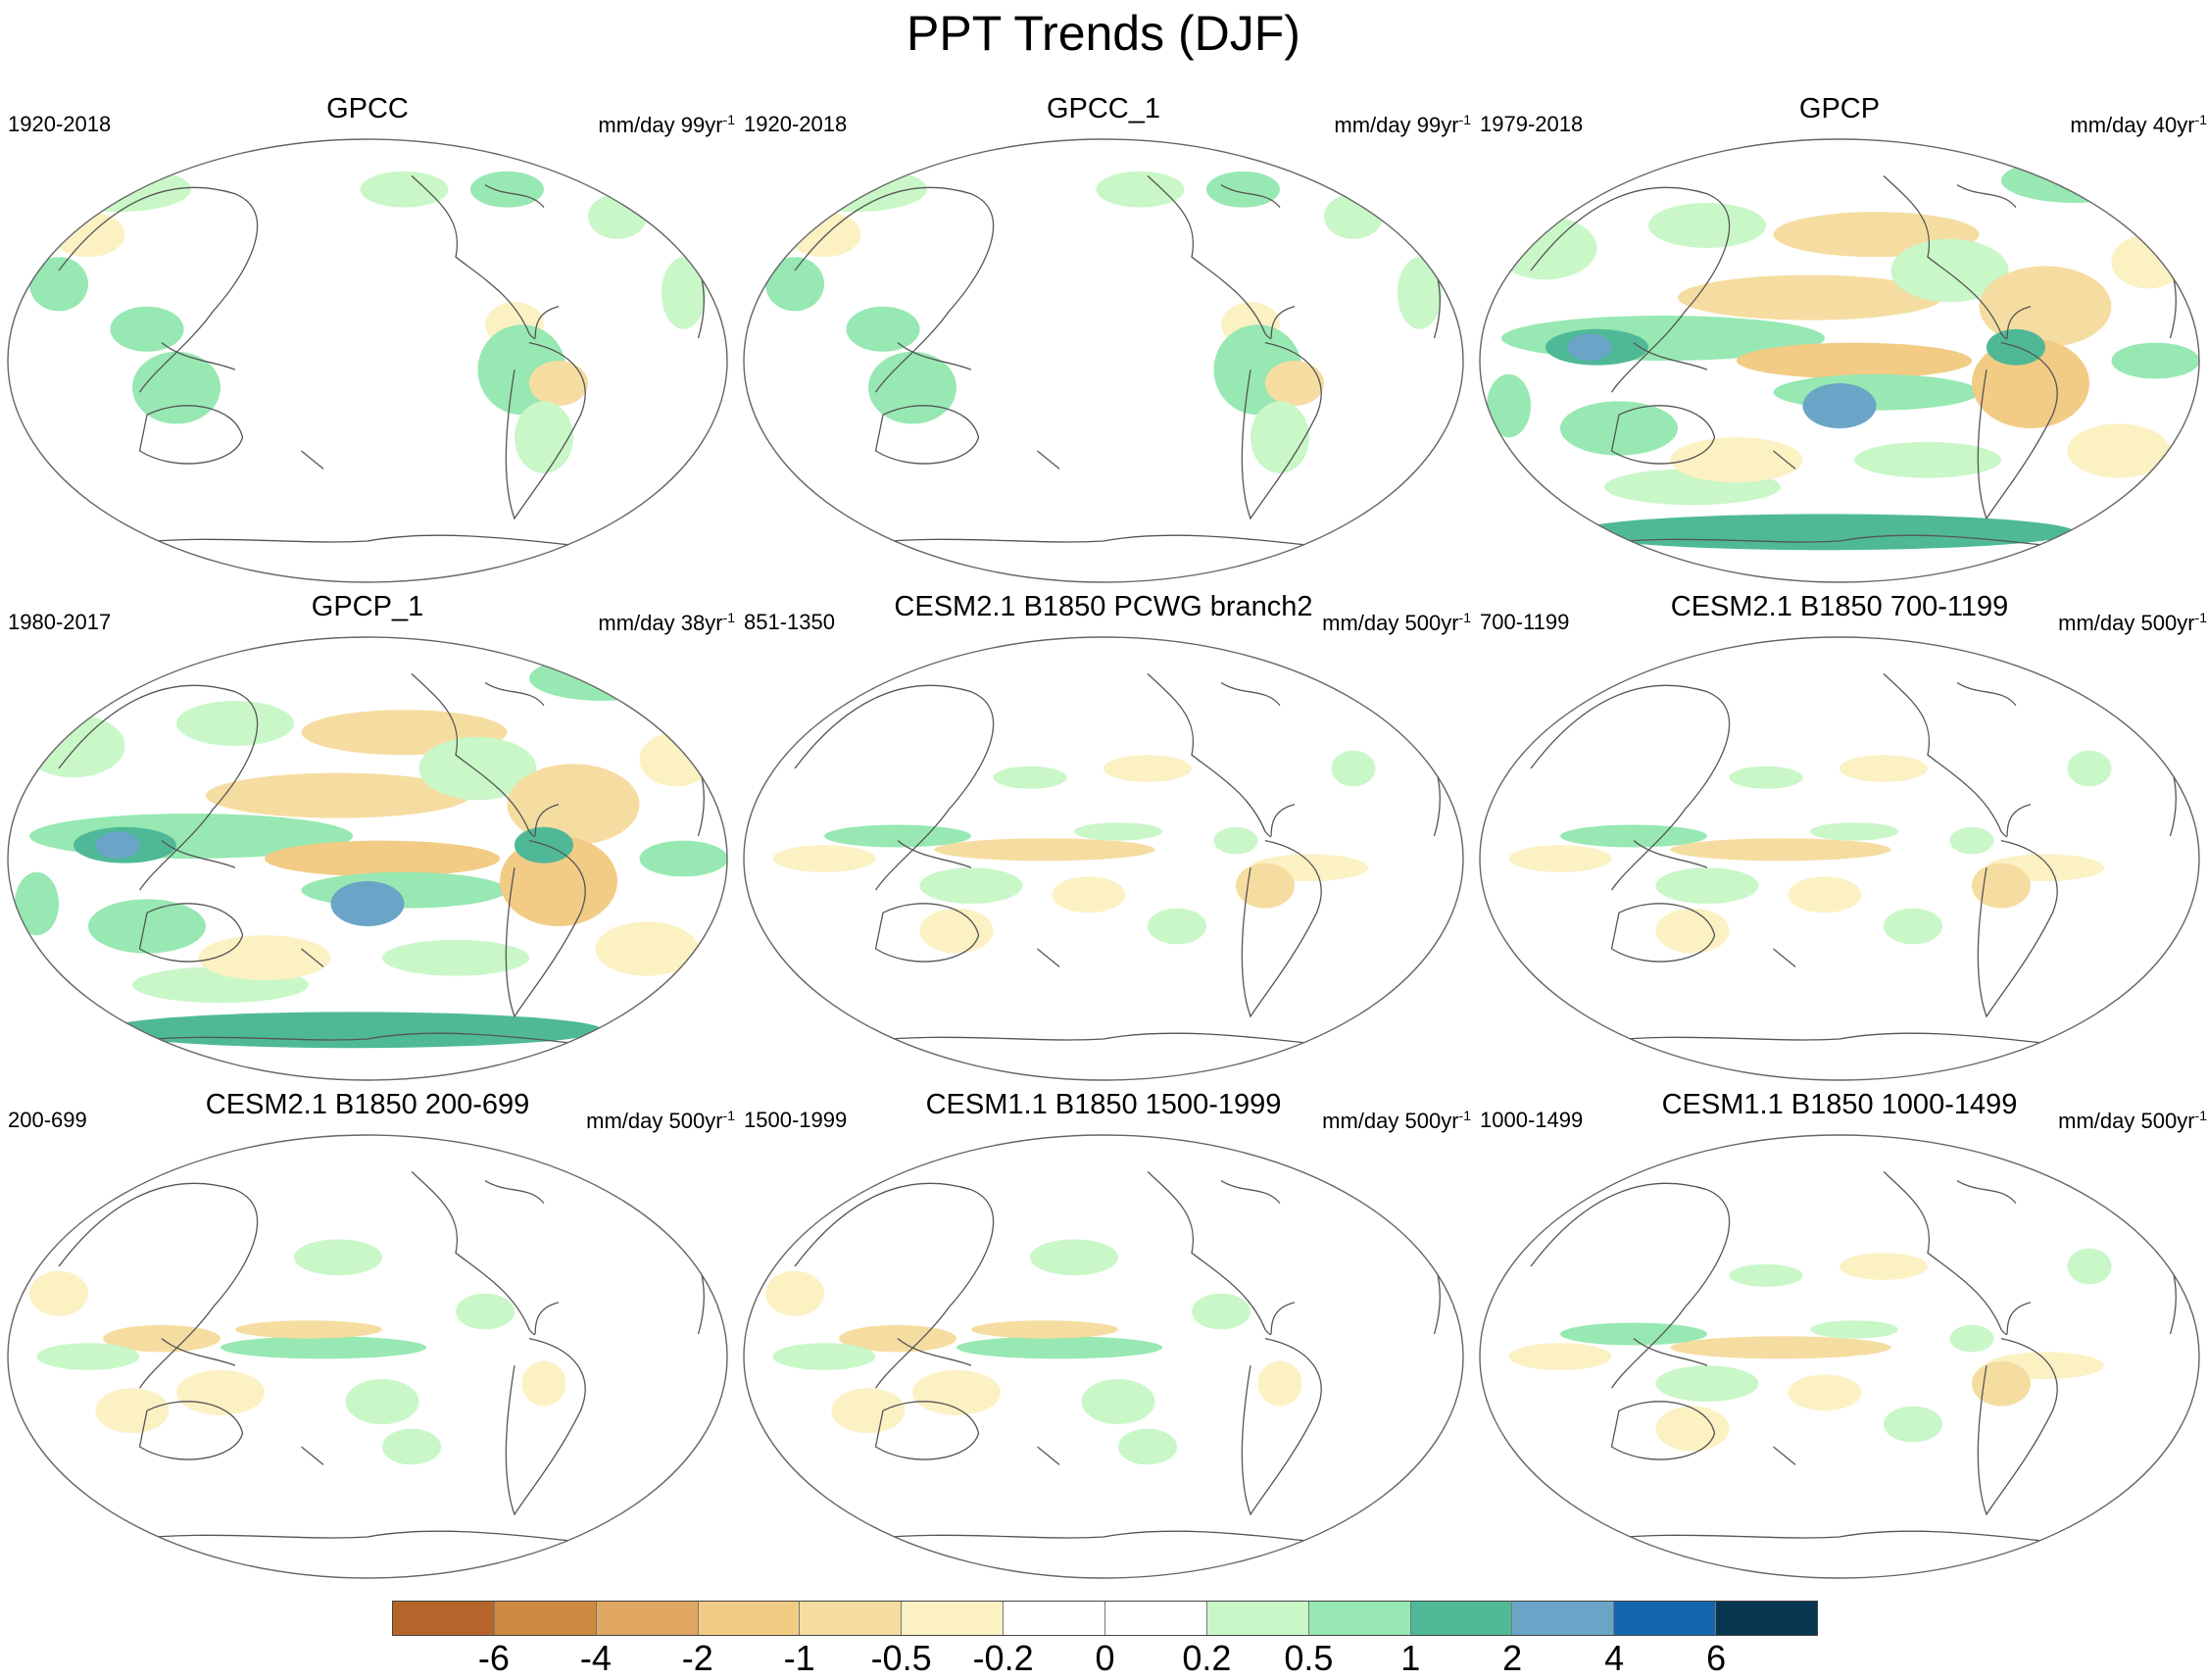 The height and width of the screenshot is (1680, 2207). I want to click on map-outline, so click(1839, 360).